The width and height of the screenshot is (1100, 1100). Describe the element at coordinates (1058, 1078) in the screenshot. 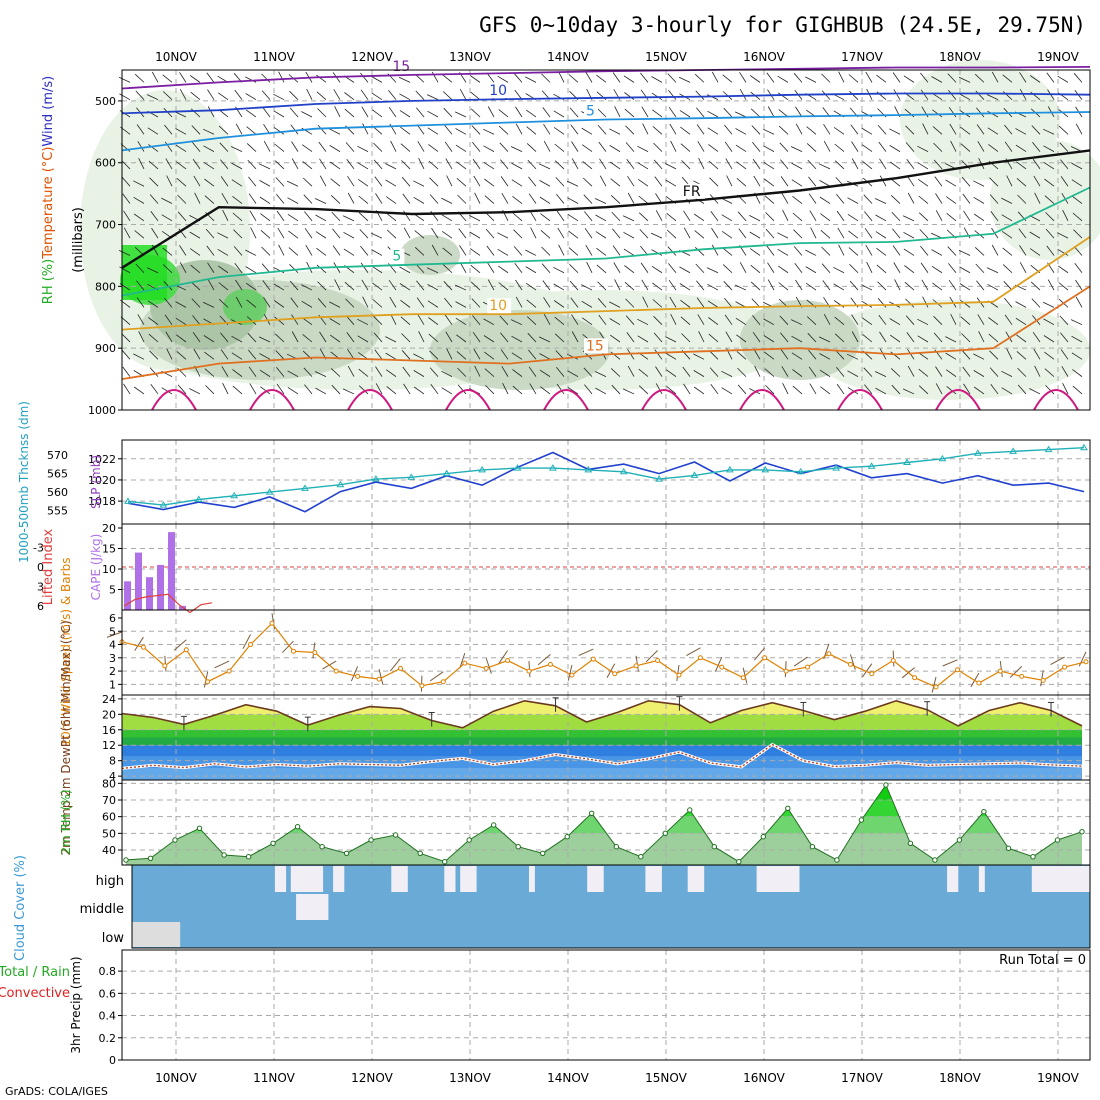

I see `day-label-bottom-9: 19NOV` at that location.